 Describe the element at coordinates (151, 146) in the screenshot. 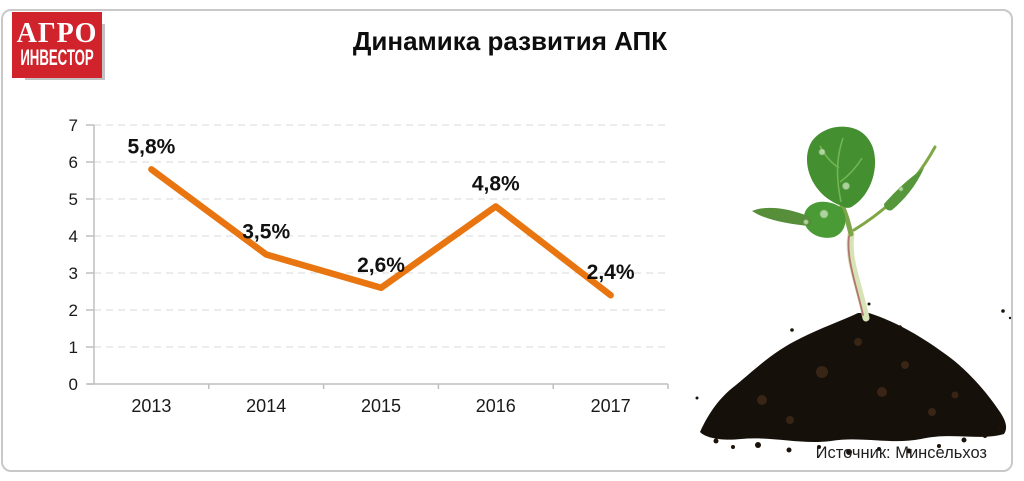

I see `data-label: 5,8%` at that location.